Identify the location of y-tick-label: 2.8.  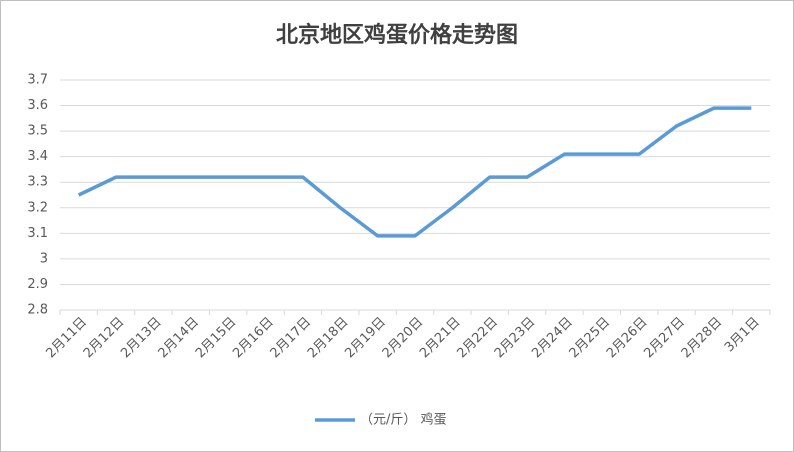
(37, 310).